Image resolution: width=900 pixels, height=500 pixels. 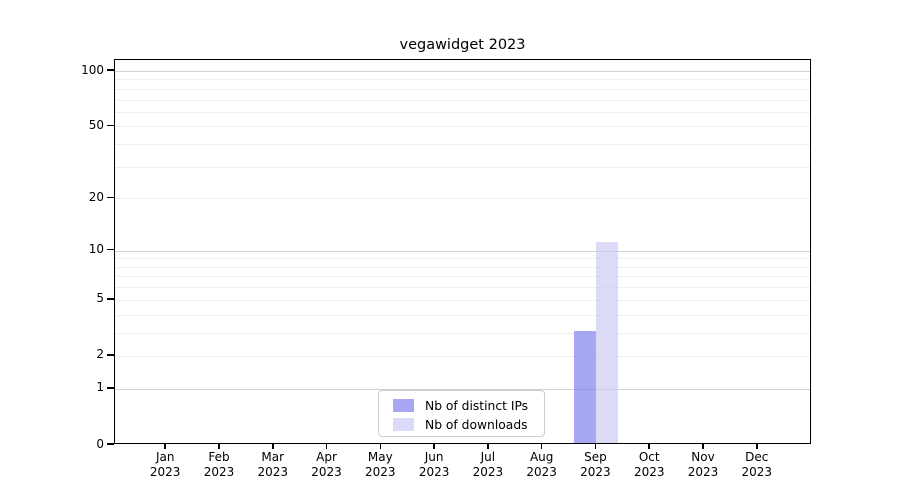 What do you see at coordinates (96, 124) in the screenshot?
I see `y-tick-label: 50` at bounding box center [96, 124].